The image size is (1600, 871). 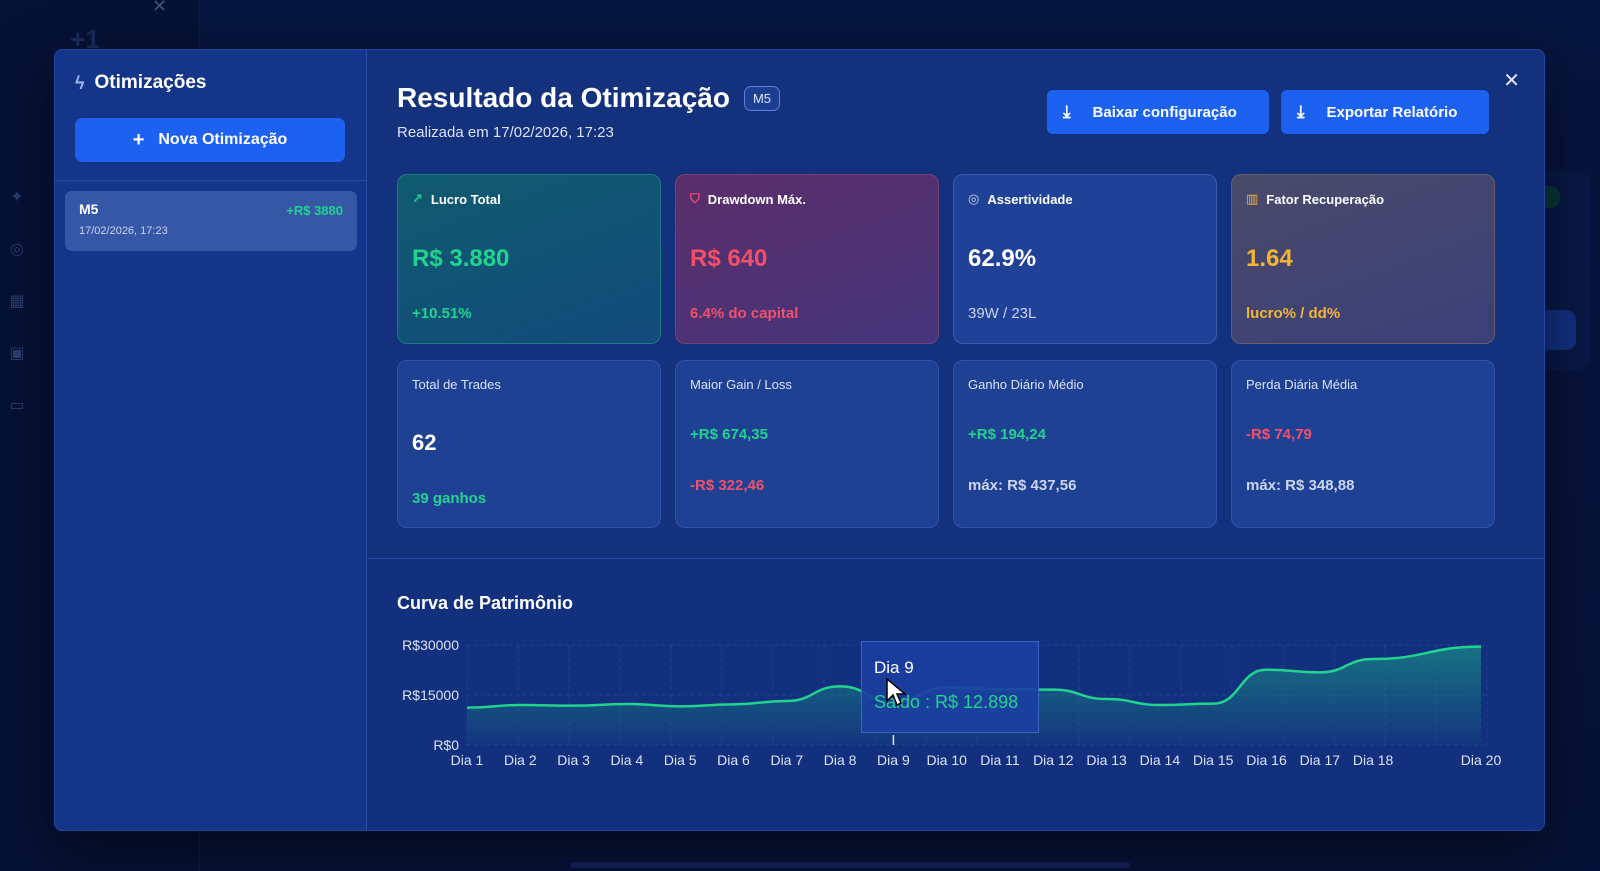 I want to click on trending-up-icon: ↗, so click(x=417, y=198).